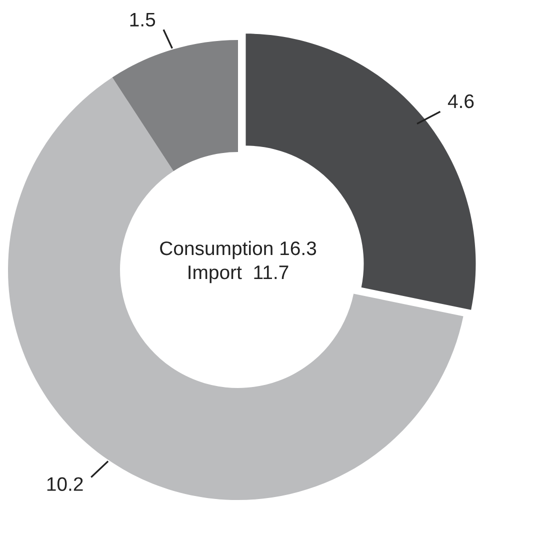 Image resolution: width=552 pixels, height=534 pixels. I want to click on data-label: 10.2, so click(65, 484).